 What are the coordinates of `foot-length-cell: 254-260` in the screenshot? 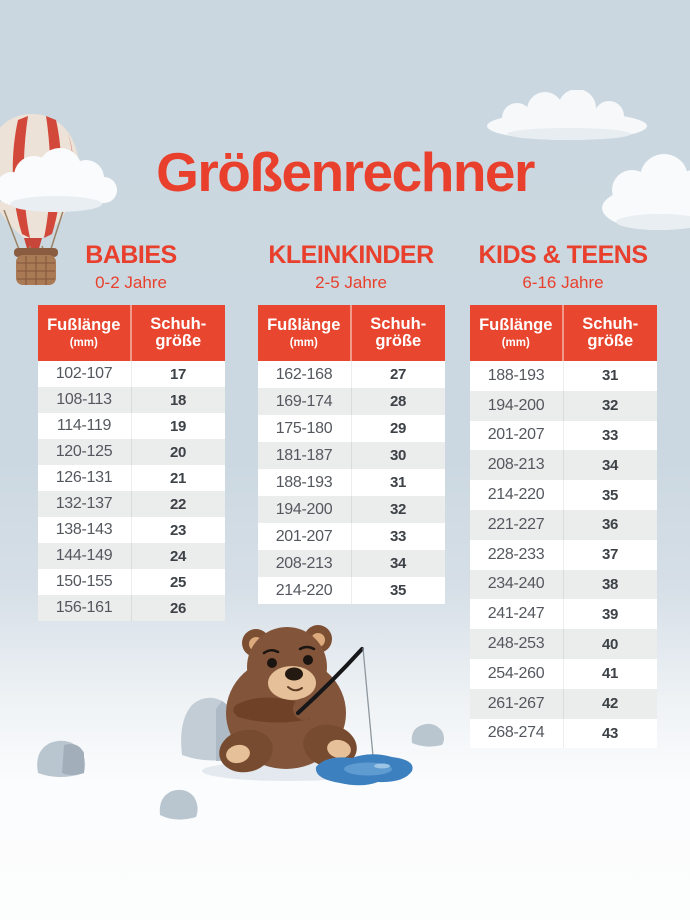 It's located at (516, 673).